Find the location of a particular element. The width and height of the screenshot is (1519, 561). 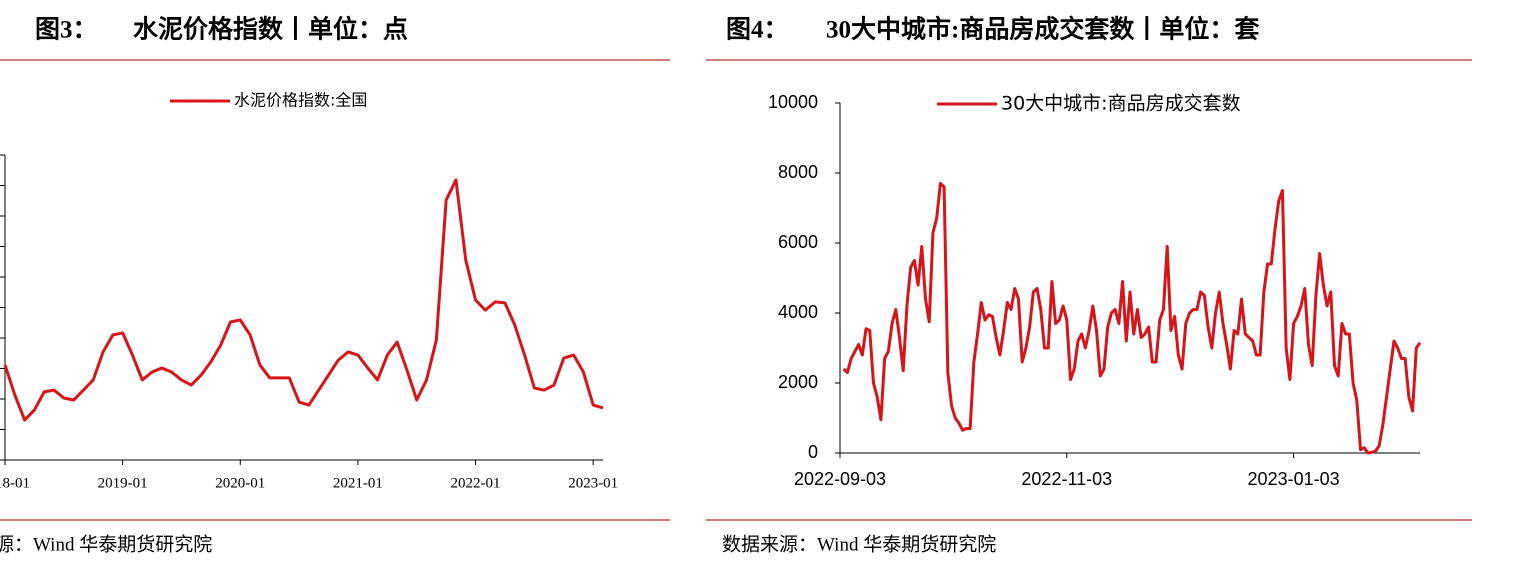

x-tick-label: 2019-01 is located at coordinates (123, 483).